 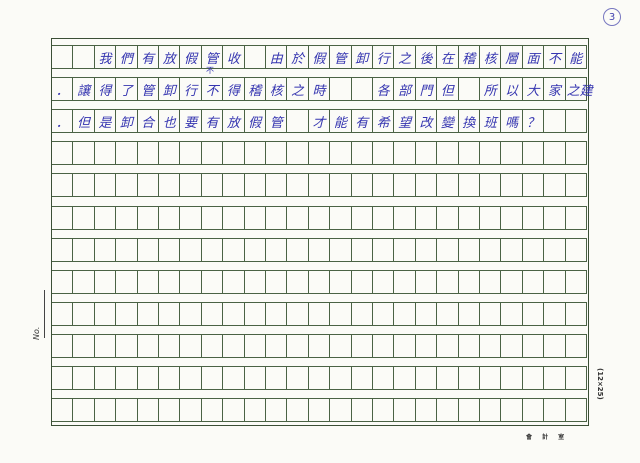 I want to click on handwritten-character: 所, so click(x=491, y=89).